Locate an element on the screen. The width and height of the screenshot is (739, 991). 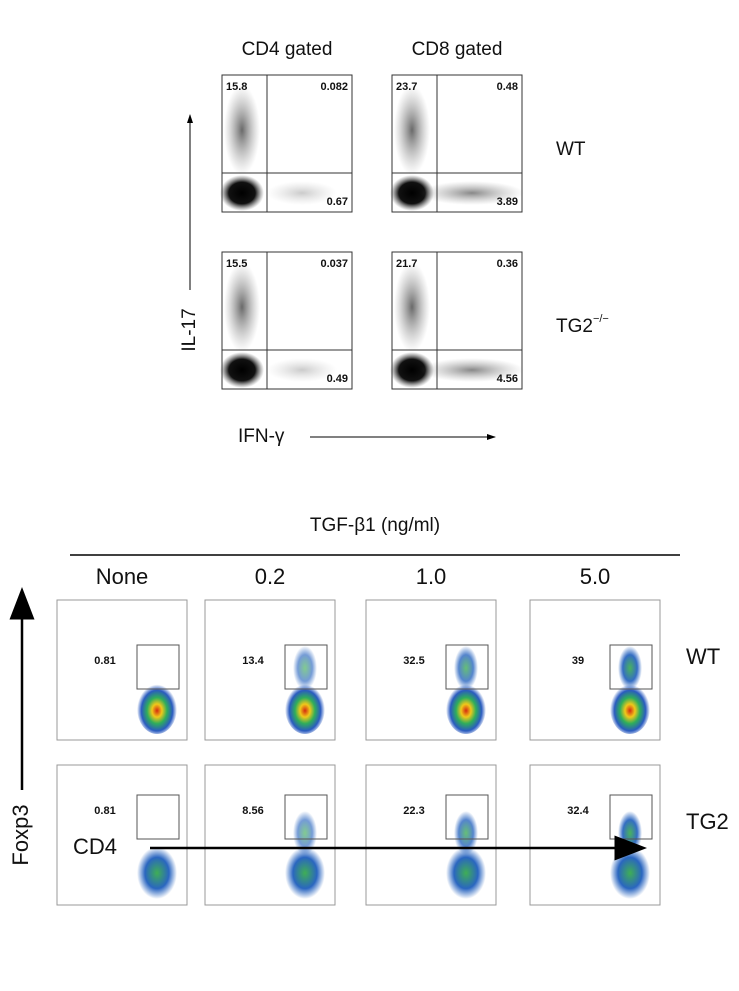
quadrant-value: 23.7 is located at coordinates (406, 87).